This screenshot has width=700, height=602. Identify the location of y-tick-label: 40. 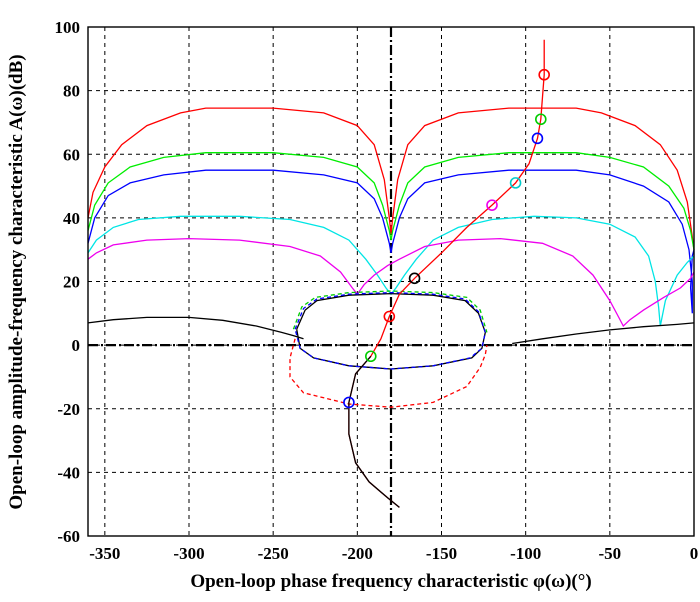
(71, 218).